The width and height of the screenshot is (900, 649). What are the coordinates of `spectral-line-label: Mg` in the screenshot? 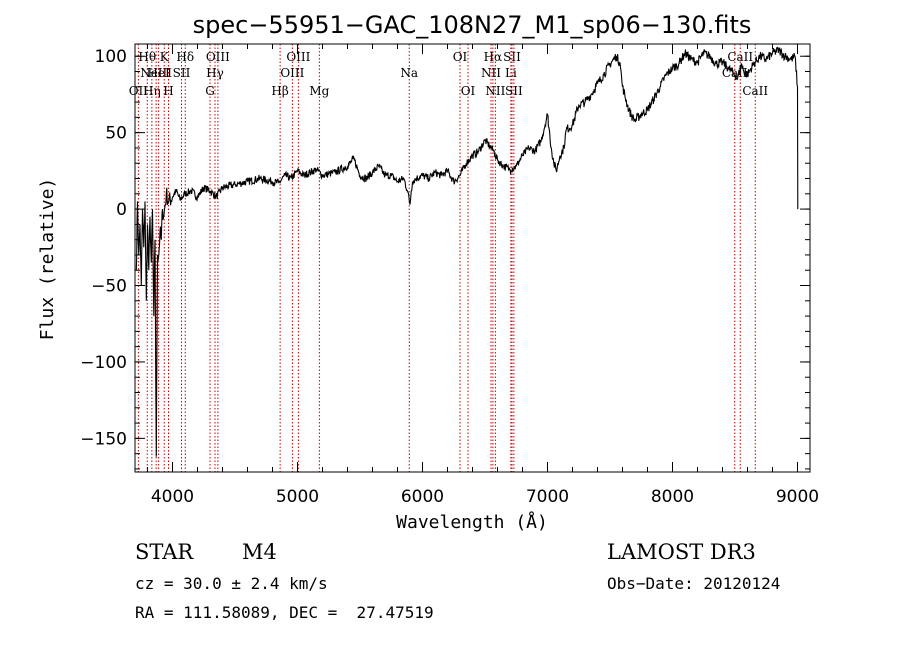 It's located at (319, 91).